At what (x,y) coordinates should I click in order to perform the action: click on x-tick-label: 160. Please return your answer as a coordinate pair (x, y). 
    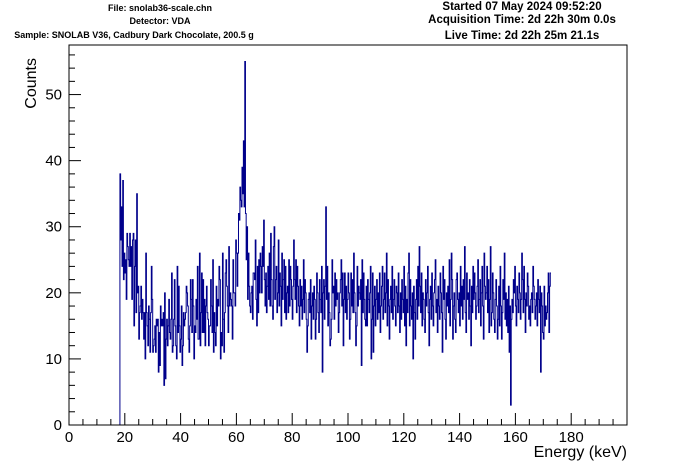
    Looking at the image, I should click on (515, 437).